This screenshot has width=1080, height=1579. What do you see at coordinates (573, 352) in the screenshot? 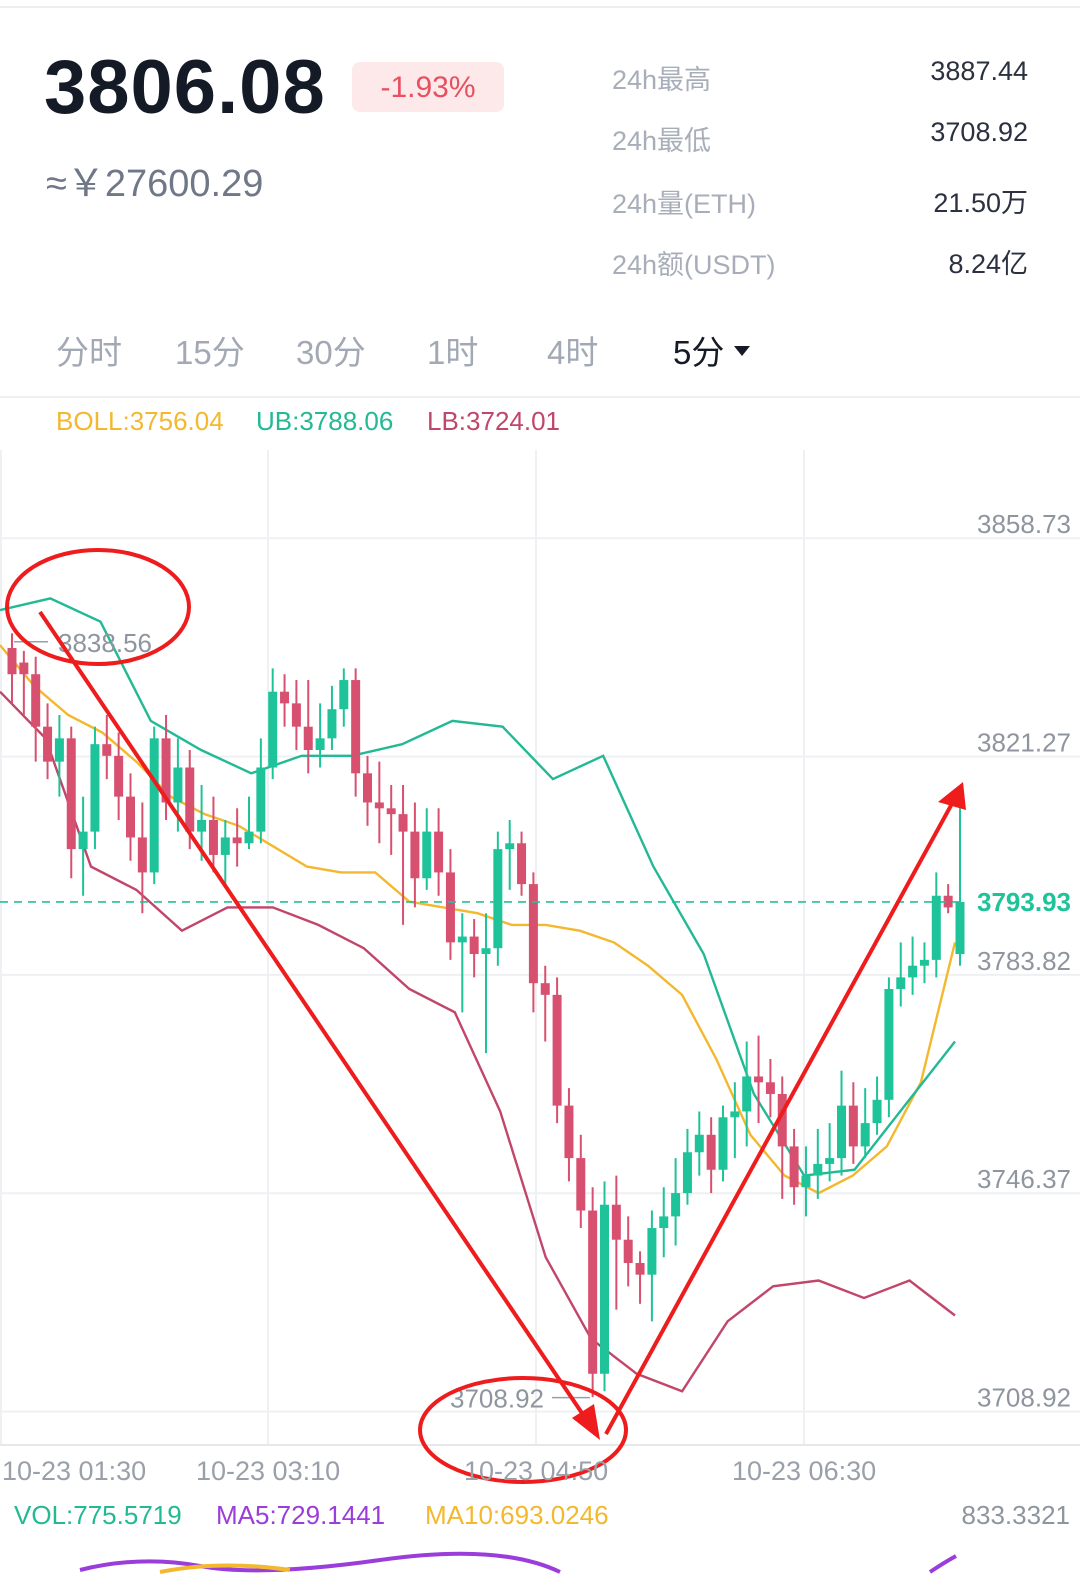
I see `tab-4h: 4时` at bounding box center [573, 352].